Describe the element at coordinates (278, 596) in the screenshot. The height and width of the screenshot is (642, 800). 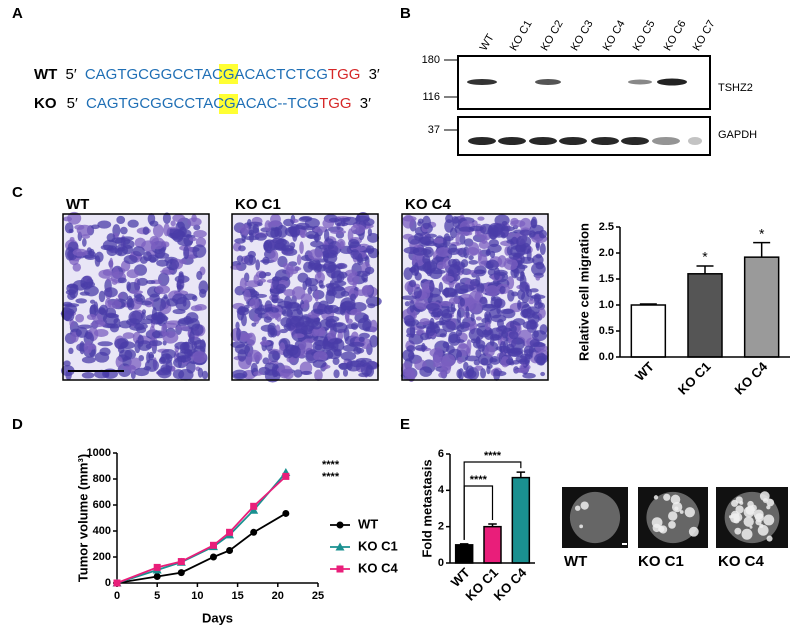
I see `x-tick-label: 20` at that location.